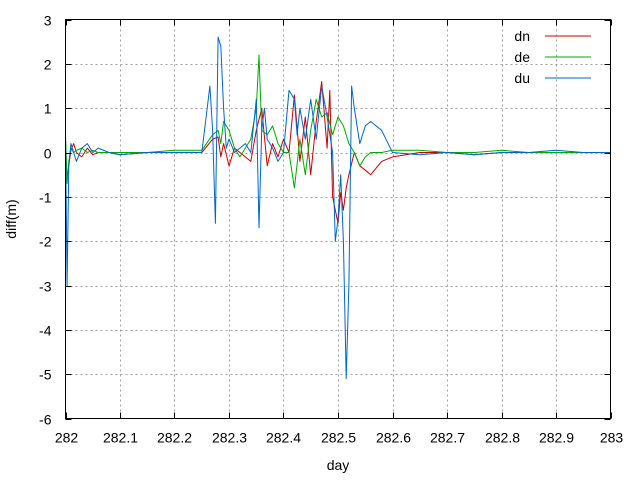 This screenshot has width=640, height=480. Describe the element at coordinates (120, 438) in the screenshot. I see `x-tick-label: 282.1` at that location.